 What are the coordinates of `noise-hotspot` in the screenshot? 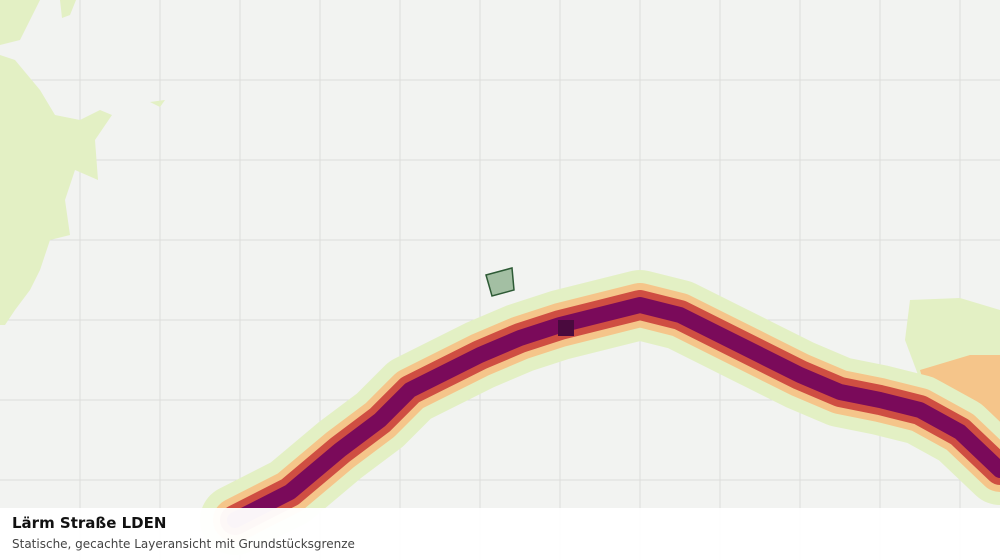 It's located at (566, 328).